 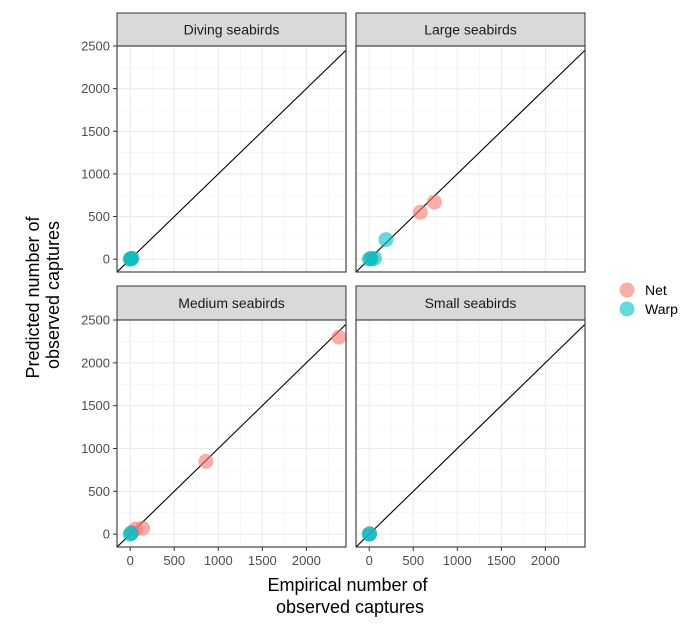 I want to click on y-axis-title: Predicted number of observed captures, so click(x=43, y=294).